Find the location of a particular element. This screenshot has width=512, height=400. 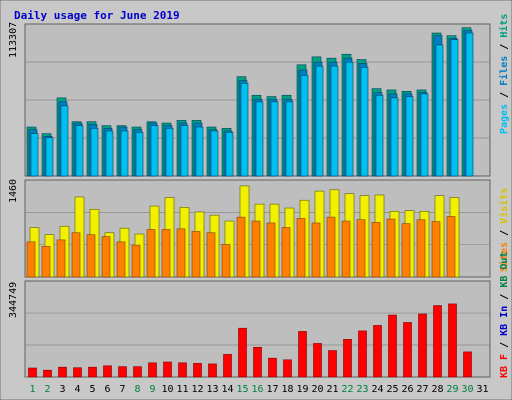

legend-visits-sites: Sites / Visits is located at coordinates (504, 230).